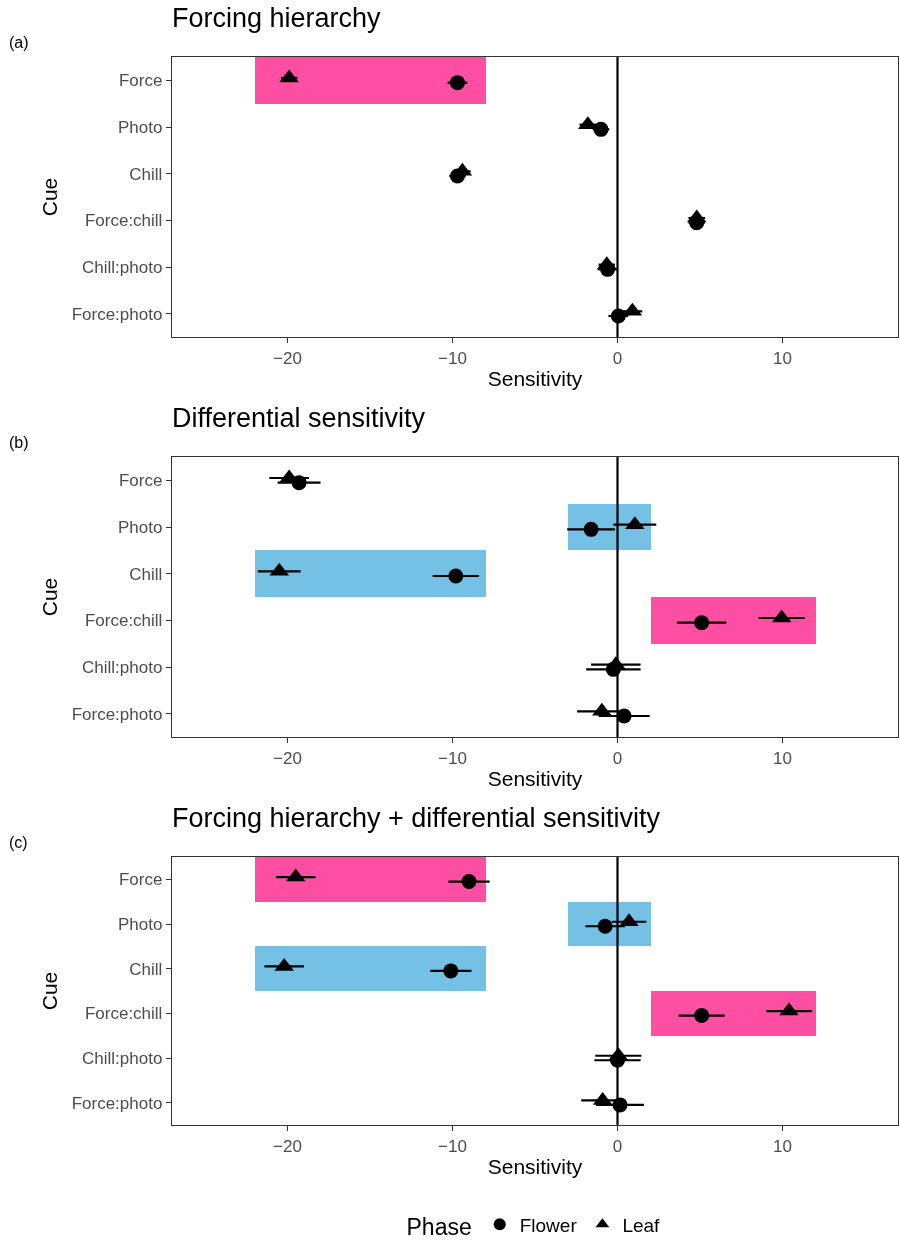 The height and width of the screenshot is (1247, 900). What do you see at coordinates (299, 417) in the screenshot?
I see `chart-title: Differential sensitivity` at bounding box center [299, 417].